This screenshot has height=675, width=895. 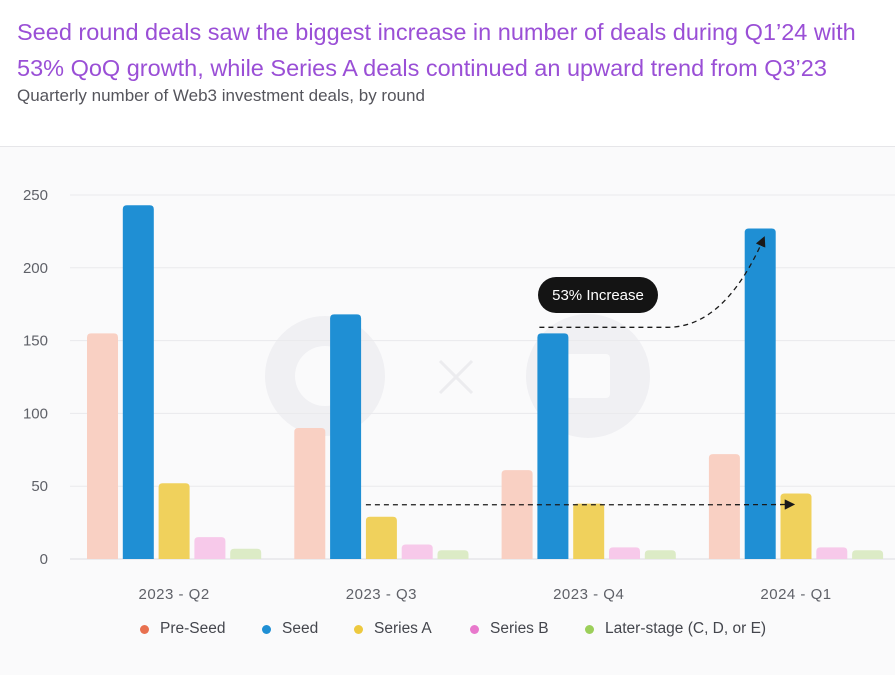 I want to click on y-tick-label: 250, so click(x=35, y=195).